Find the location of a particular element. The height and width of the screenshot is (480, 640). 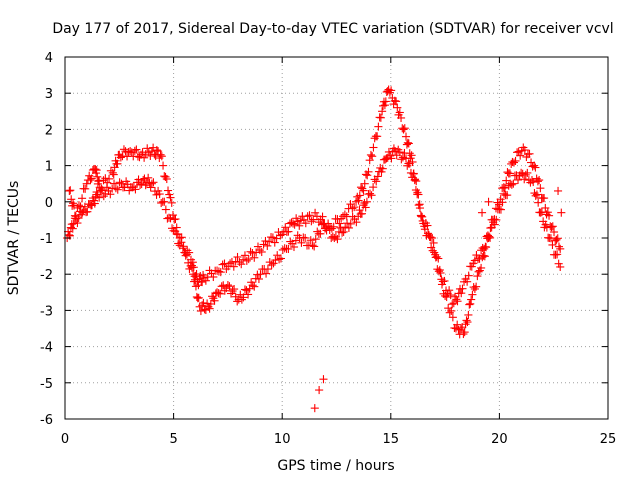

y-tick-label: -1 is located at coordinates (46, 239).